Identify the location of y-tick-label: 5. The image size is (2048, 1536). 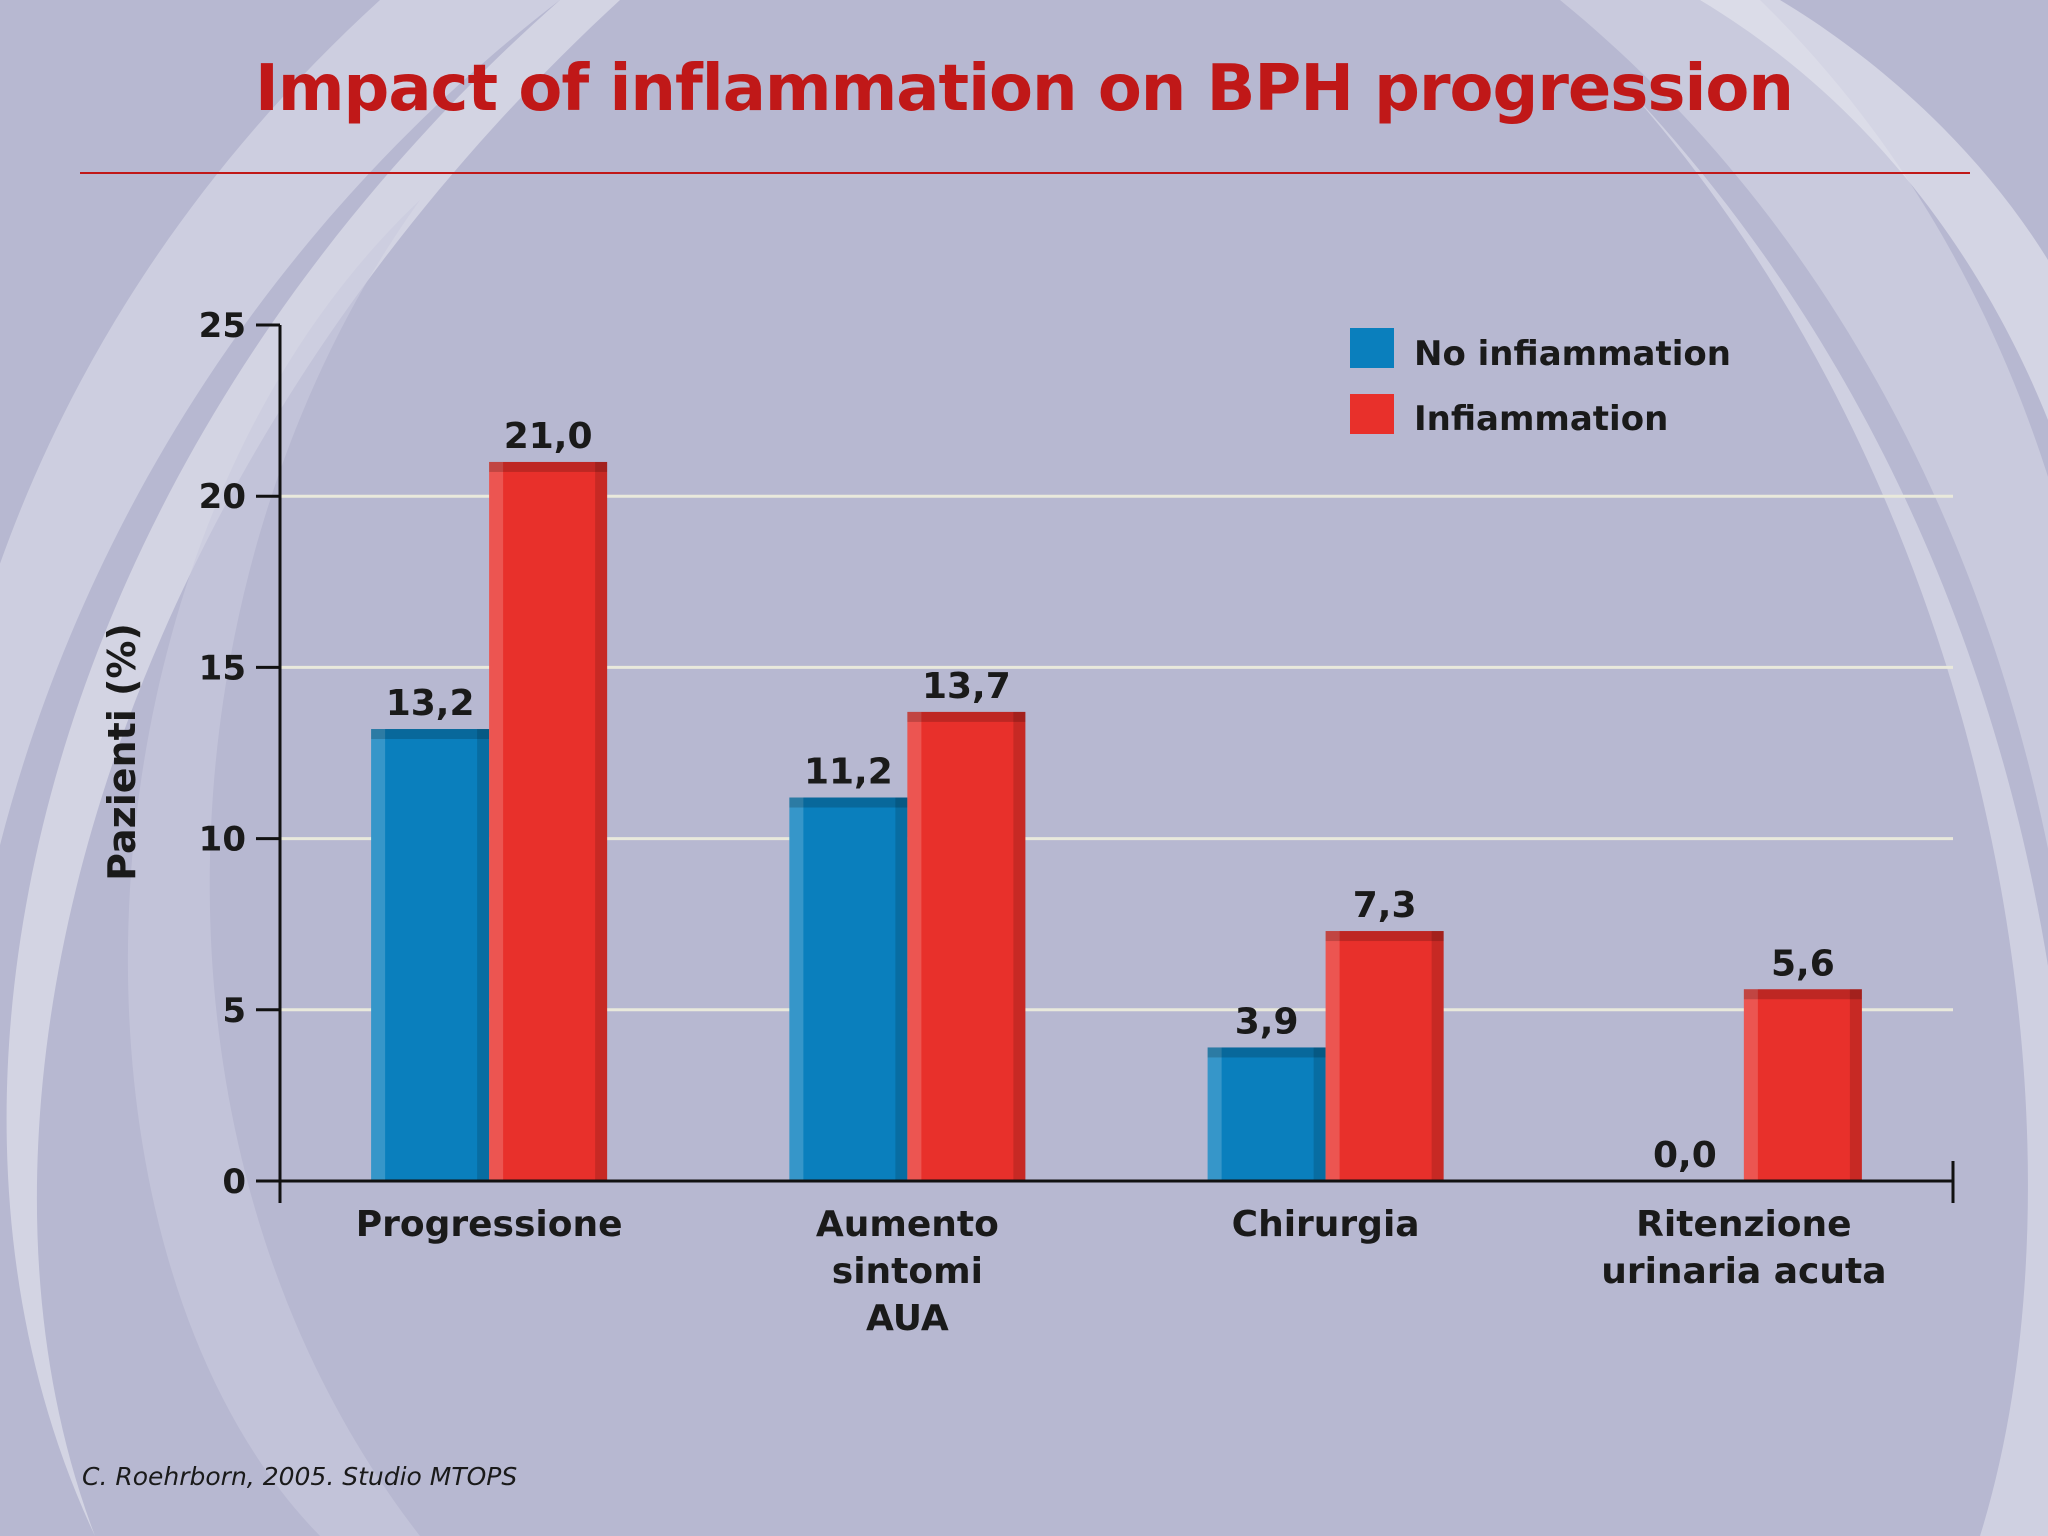
(234, 1011).